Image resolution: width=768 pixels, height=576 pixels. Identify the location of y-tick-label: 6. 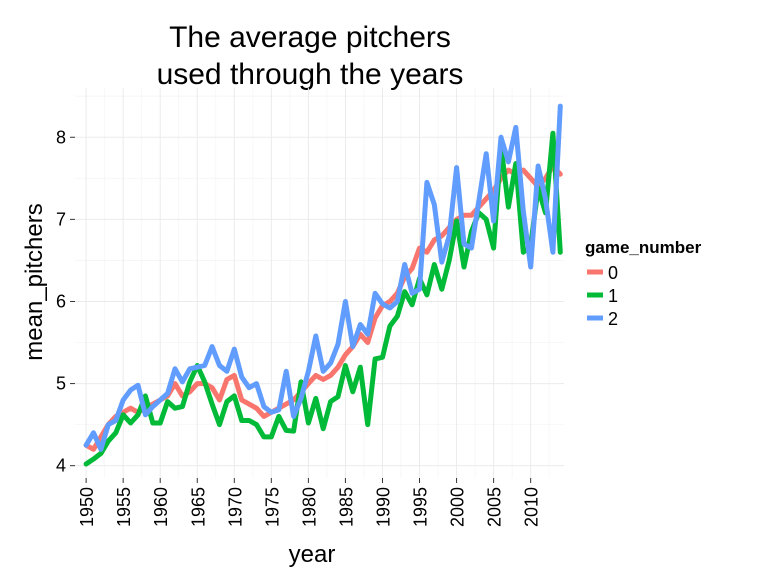
(61, 301).